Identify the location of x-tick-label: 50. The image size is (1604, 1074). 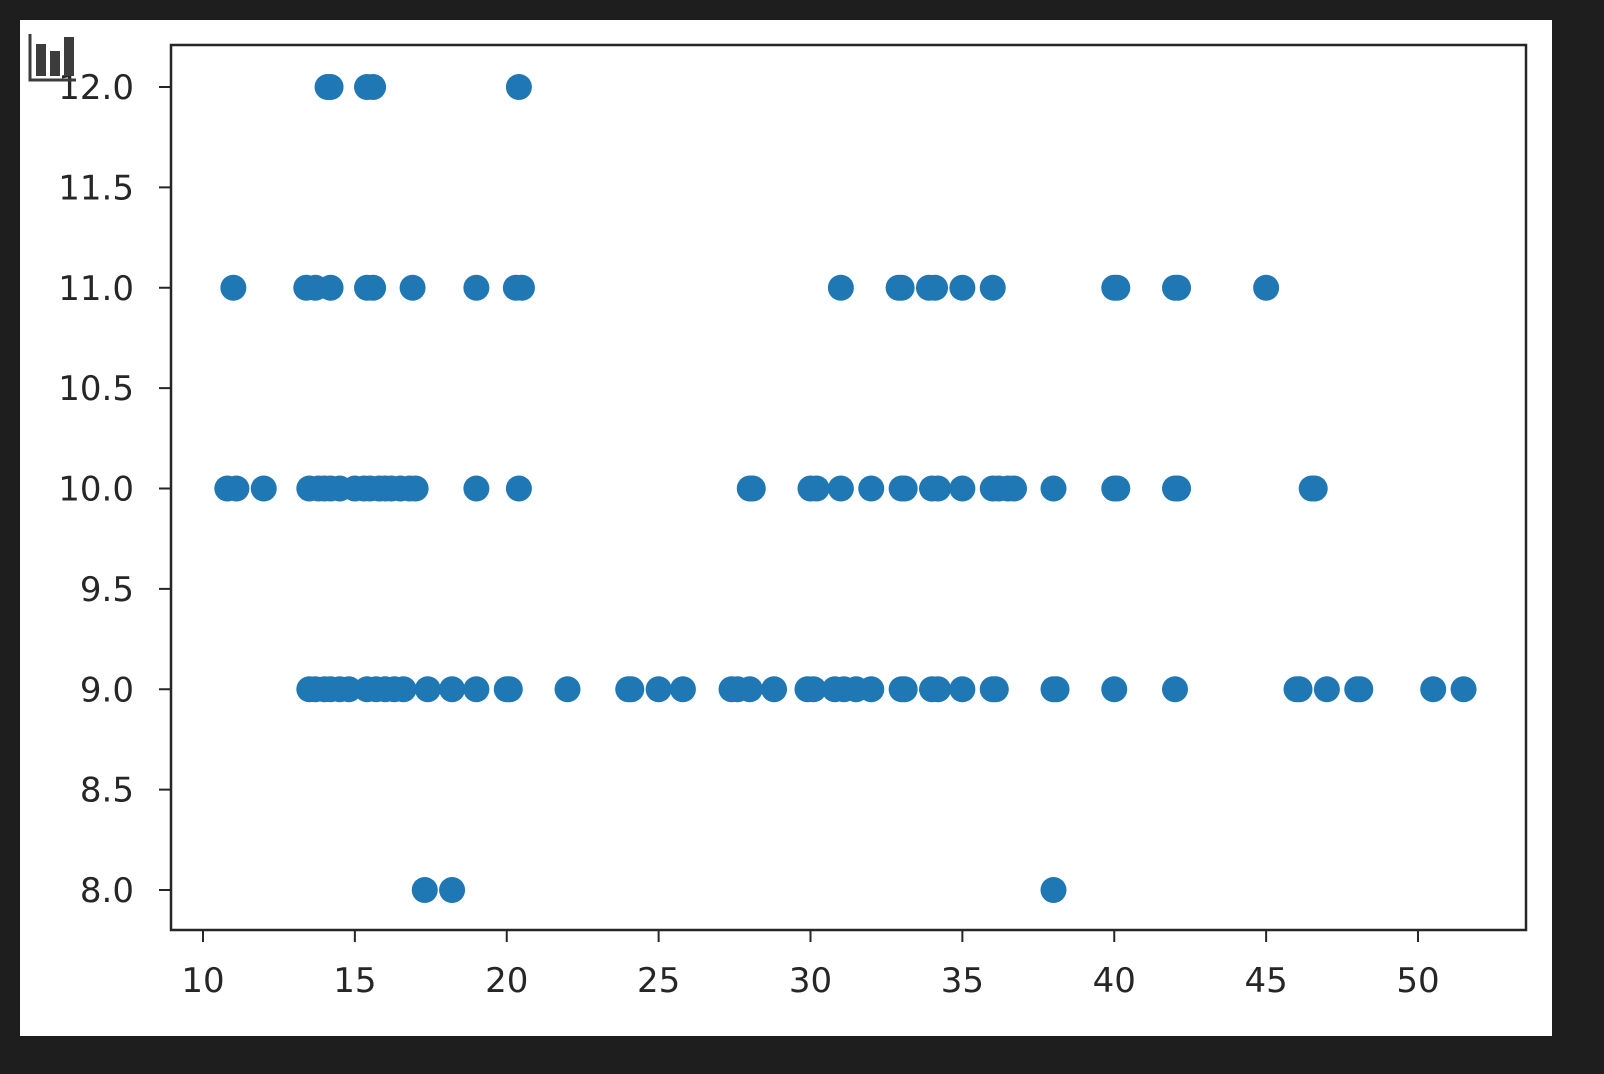
(1417, 981).